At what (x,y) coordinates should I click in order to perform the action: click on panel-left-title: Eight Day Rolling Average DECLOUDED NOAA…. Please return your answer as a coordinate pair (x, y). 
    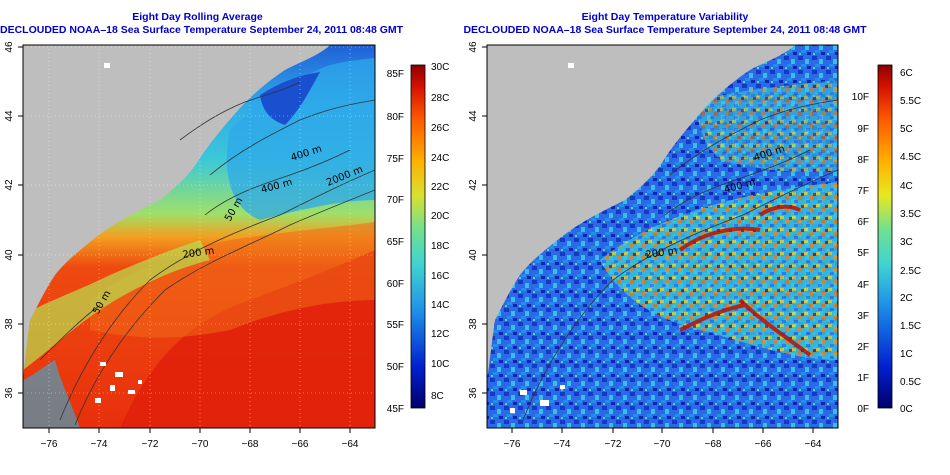
    Looking at the image, I should click on (202, 24).